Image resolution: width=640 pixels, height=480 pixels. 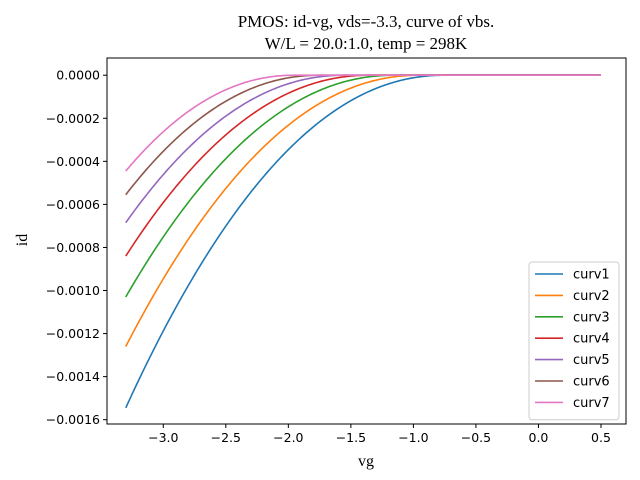 I want to click on chart-title-line1: PMOS: id-vg, vds=-3.3, curve of vbs., so click(x=366, y=21).